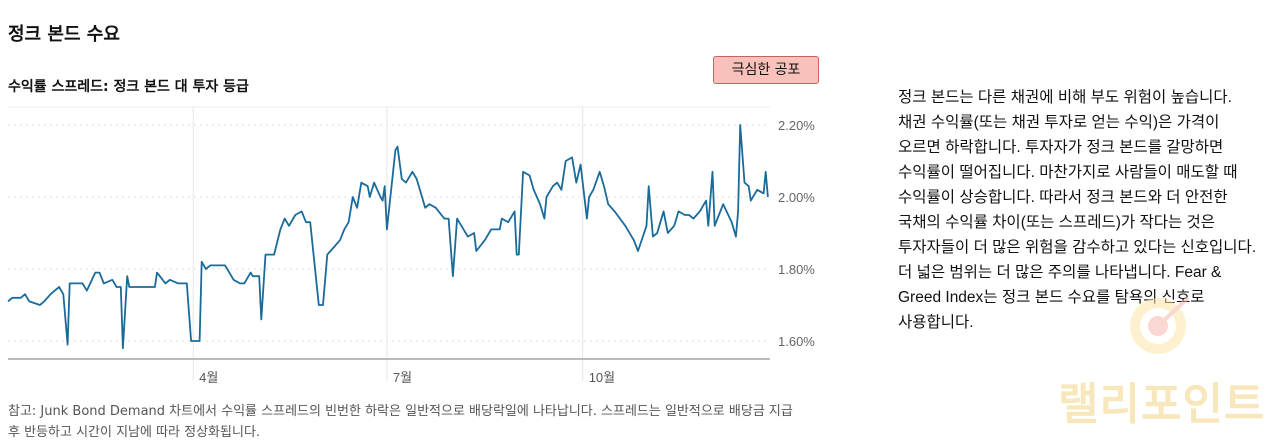 This screenshot has height=446, width=1275. What do you see at coordinates (1160, 325) in the screenshot?
I see `watermark-target-icon` at bounding box center [1160, 325].